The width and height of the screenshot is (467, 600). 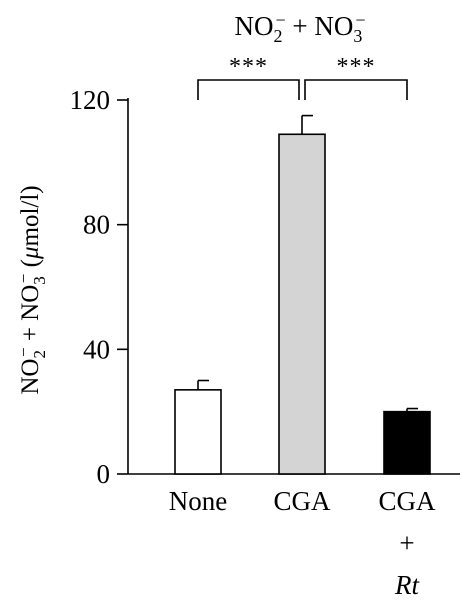 I want to click on chart-title: NO2− + NO3−, so click(x=299, y=28).